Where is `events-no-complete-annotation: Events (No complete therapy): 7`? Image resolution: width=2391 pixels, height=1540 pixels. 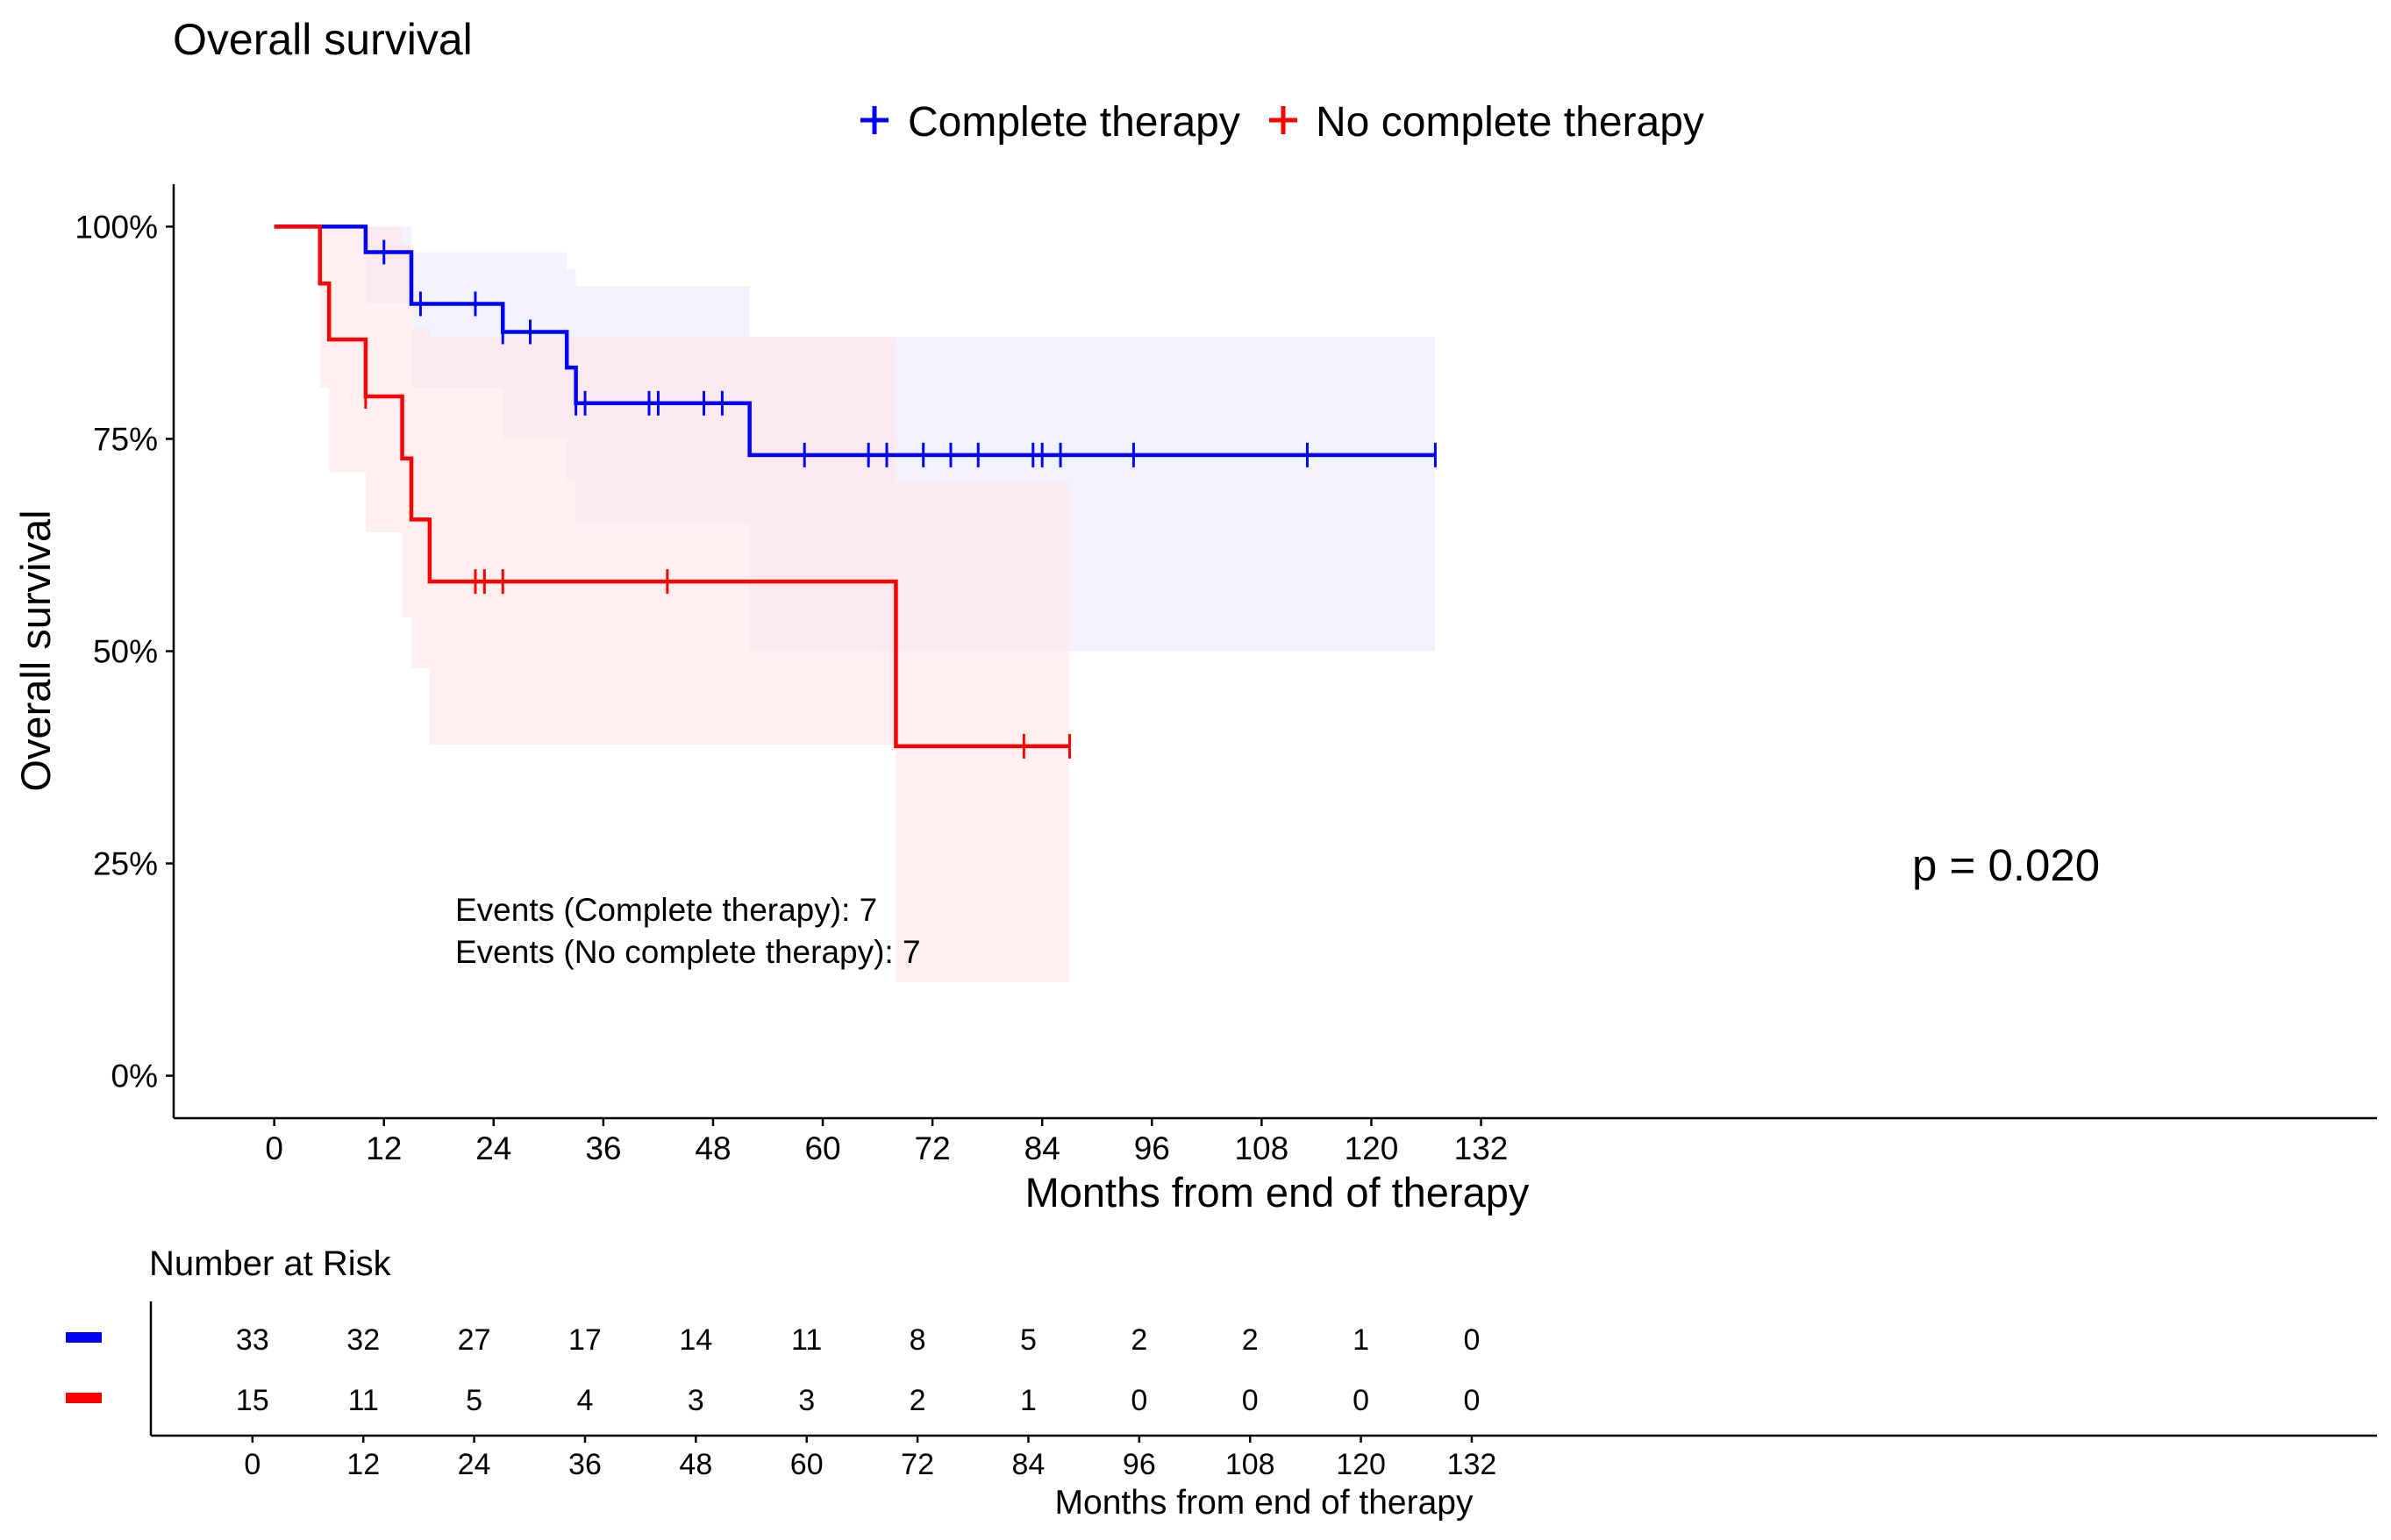
events-no-complete-annotation: Events (No complete therapy): 7 is located at coordinates (688, 952).